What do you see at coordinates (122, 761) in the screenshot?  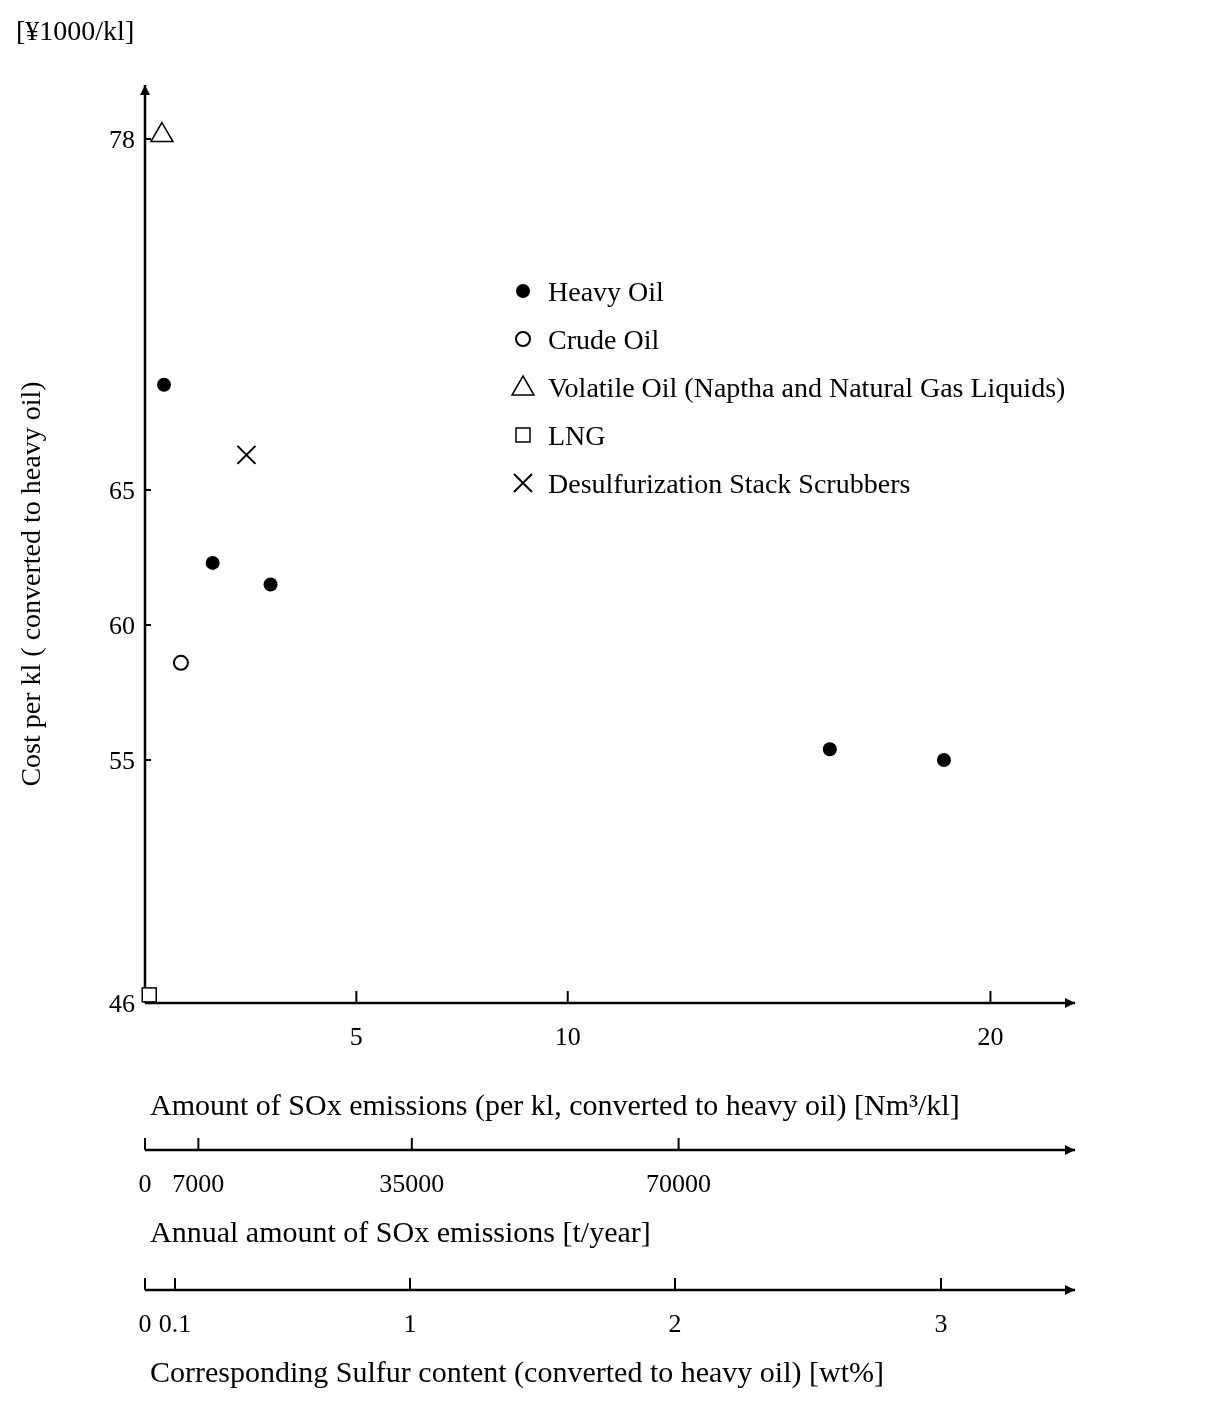 I see `y-tick-label: 55` at bounding box center [122, 761].